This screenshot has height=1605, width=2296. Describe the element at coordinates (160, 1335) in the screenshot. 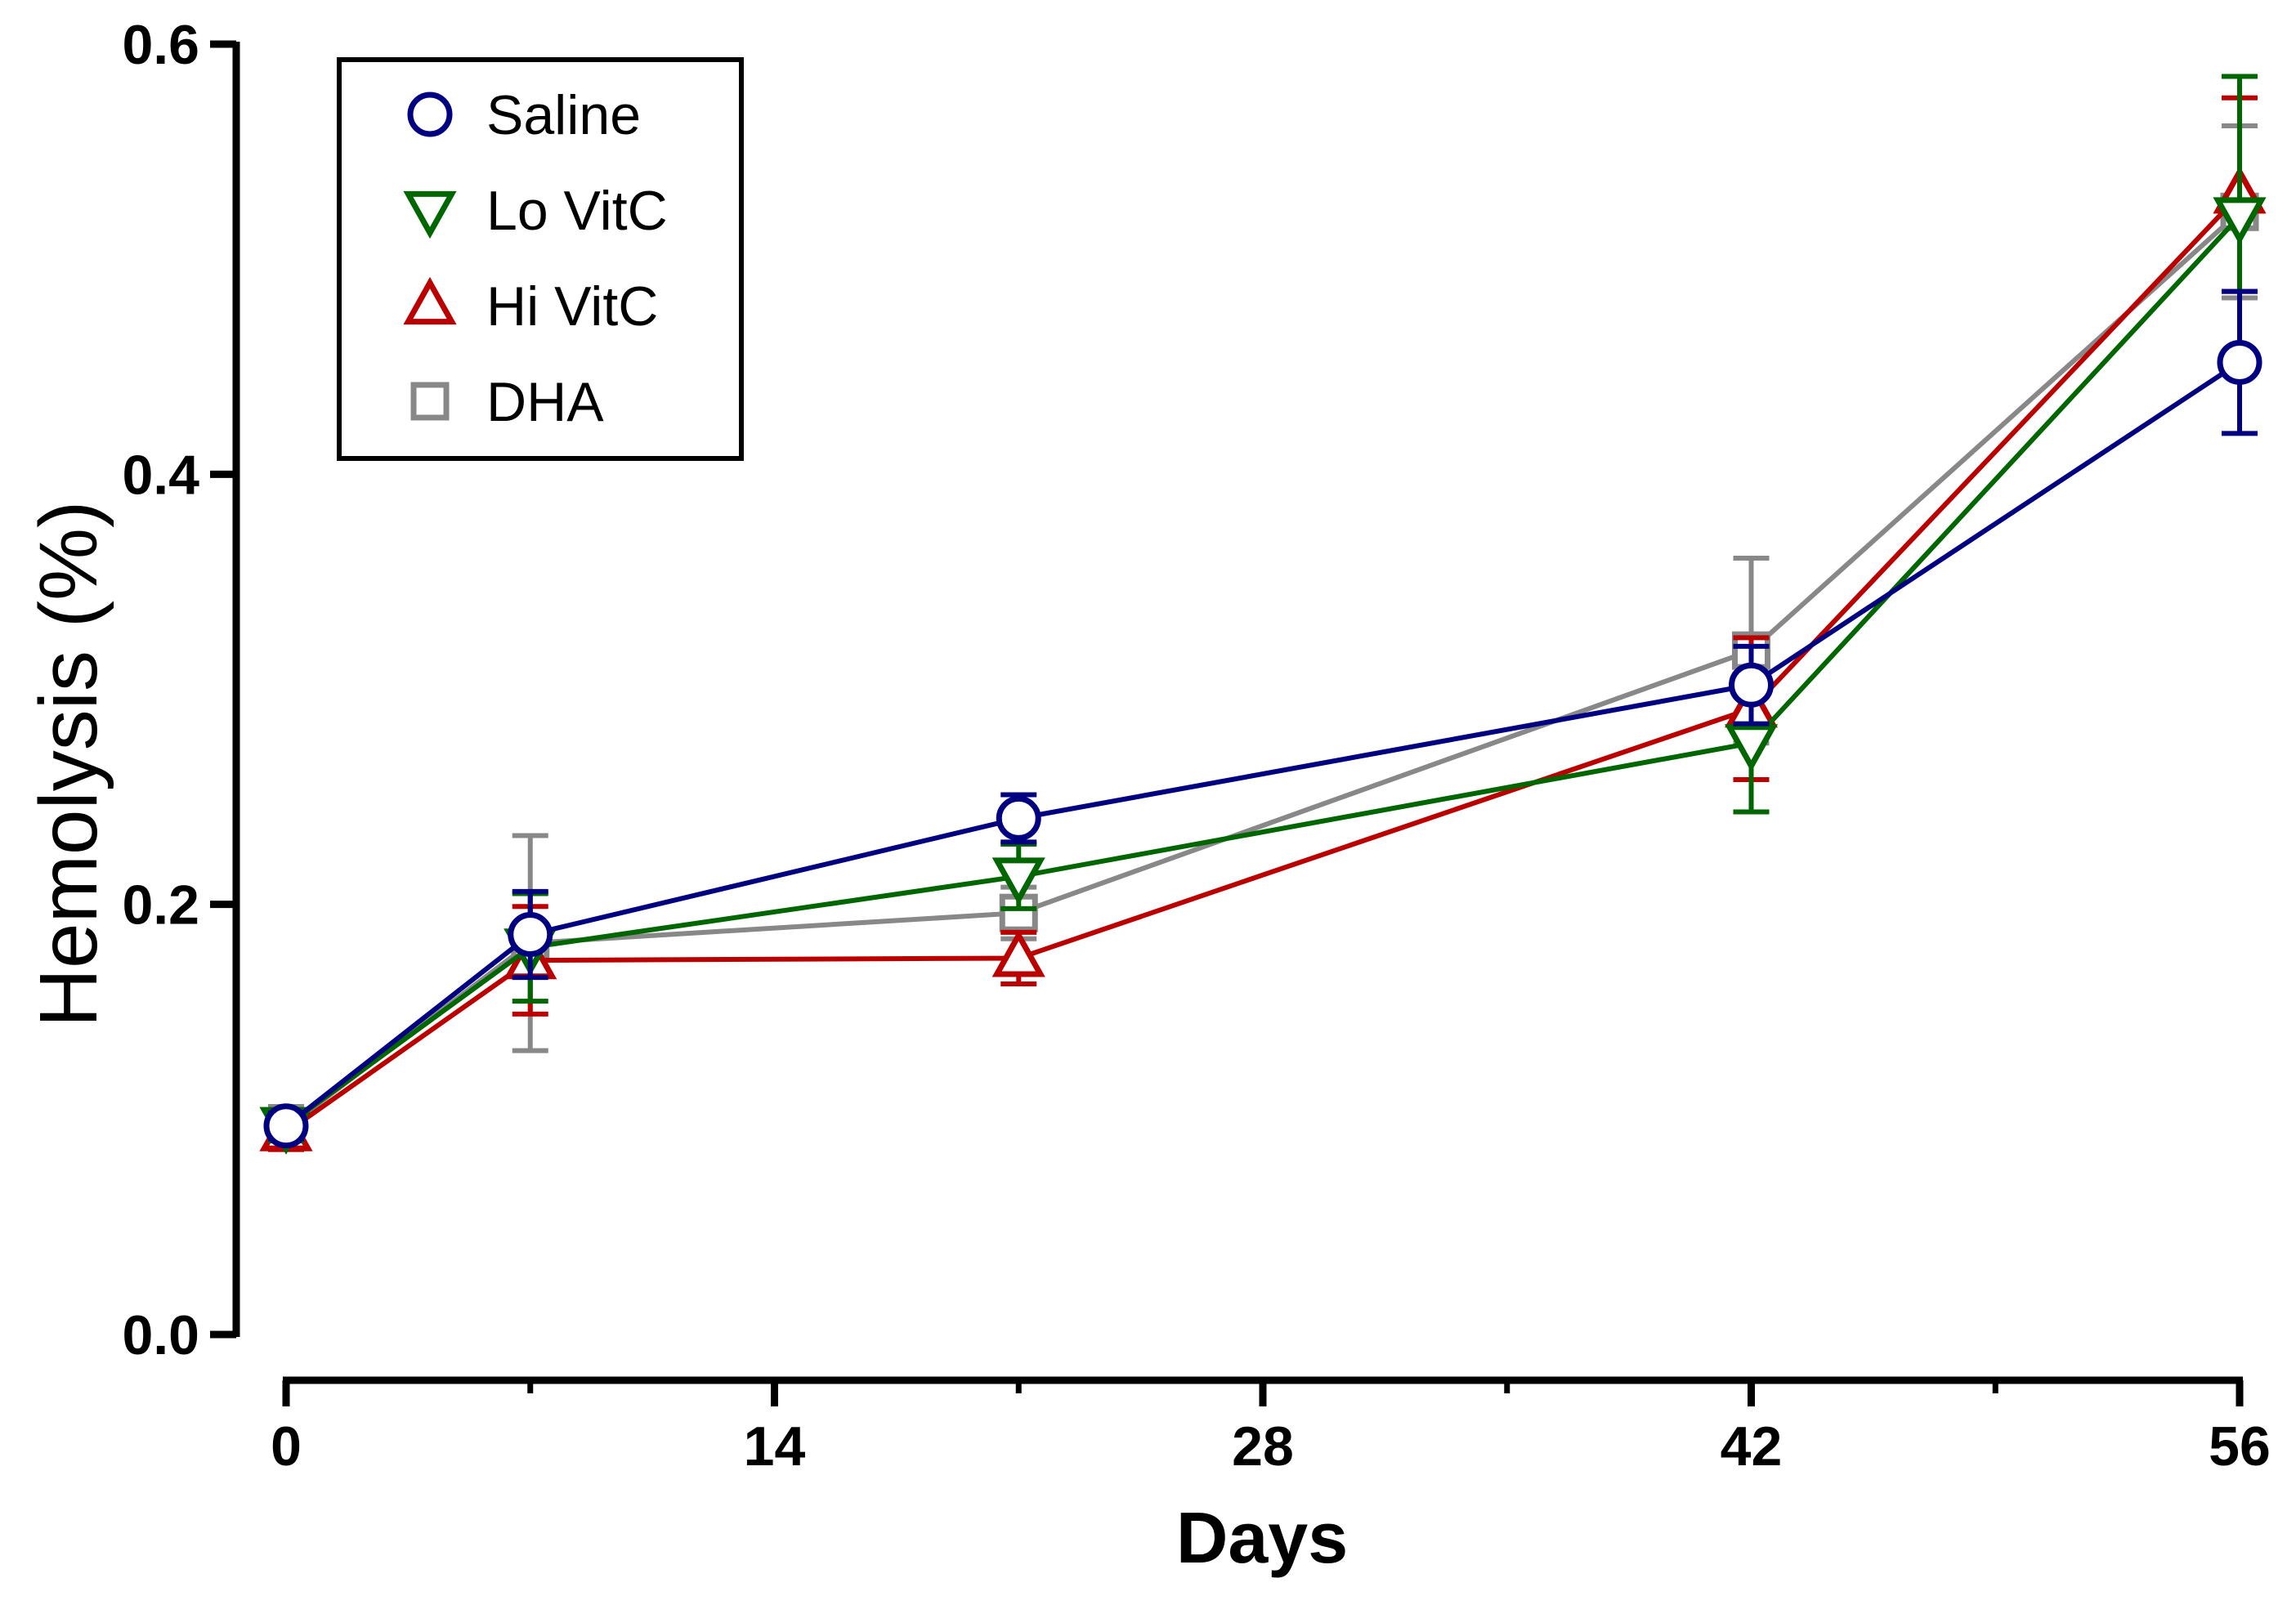

I see `y-tick-label: 0.0` at that location.